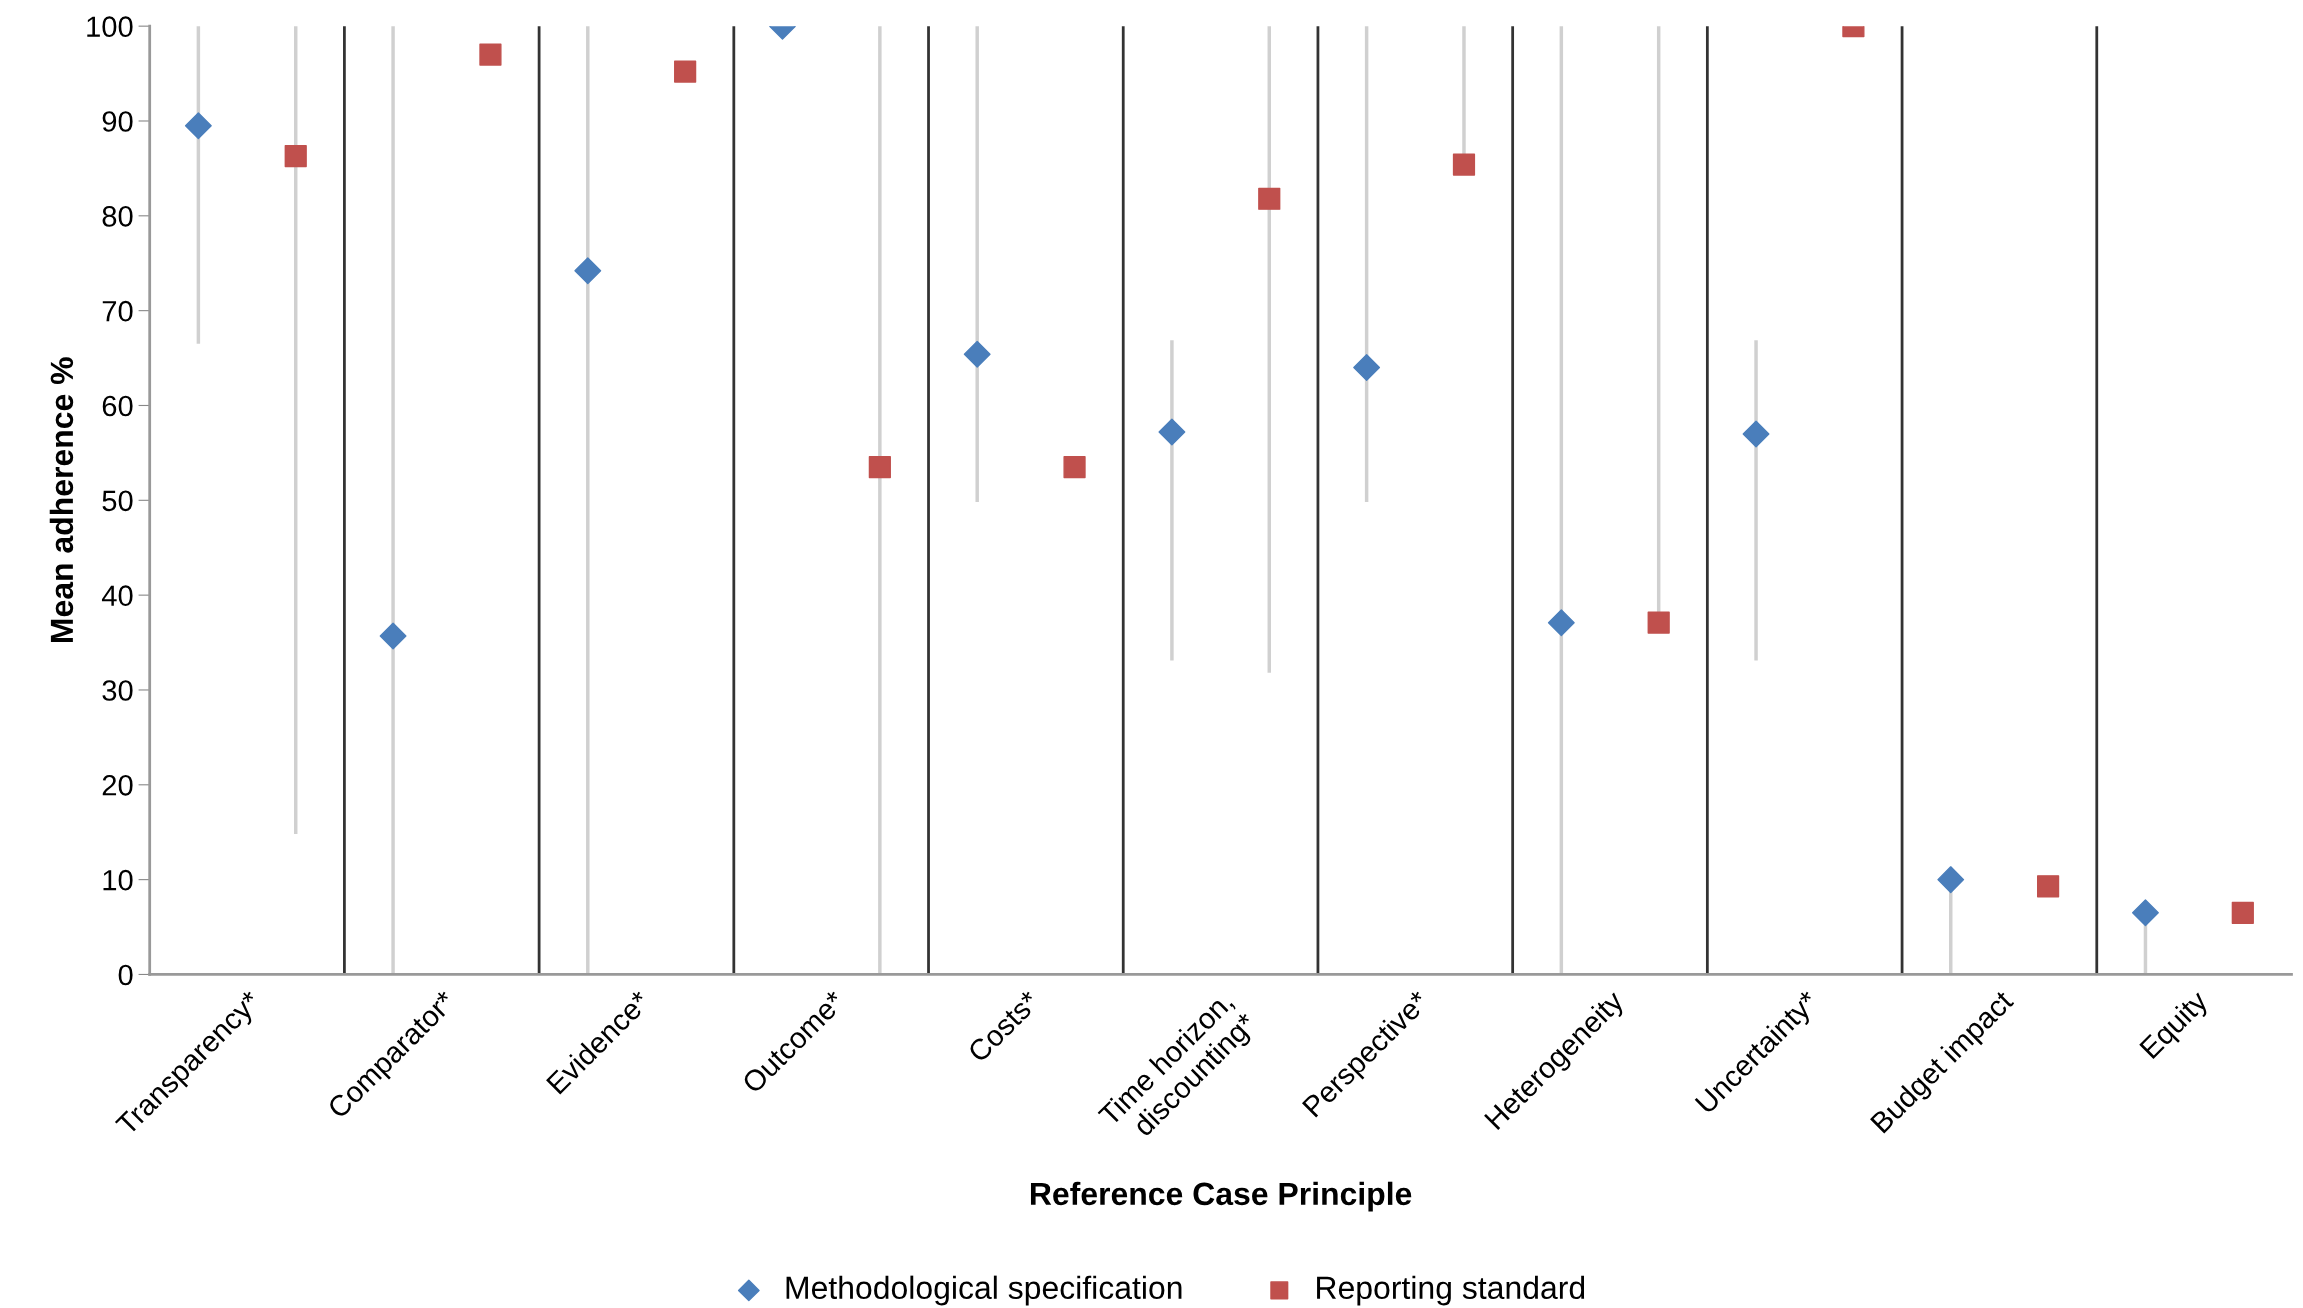 This screenshot has width=2303, height=1308. What do you see at coordinates (117, 595) in the screenshot?
I see `y-tick-label: 40` at bounding box center [117, 595].